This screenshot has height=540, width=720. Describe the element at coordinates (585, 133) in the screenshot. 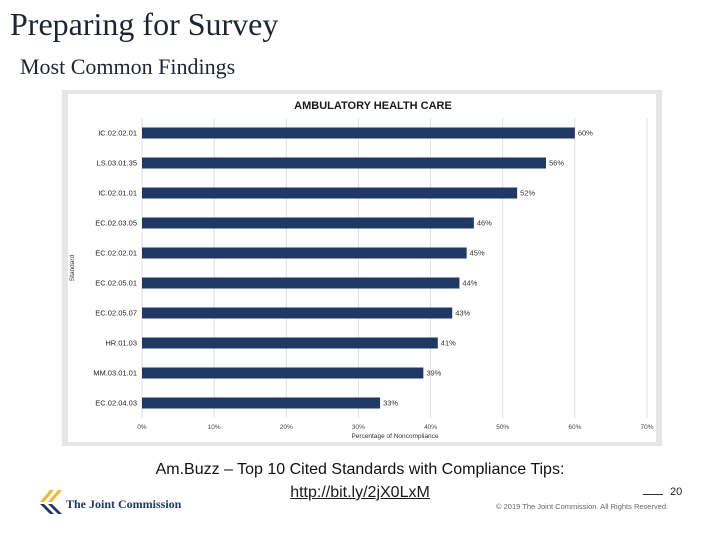

I see `data-label: 60%` at that location.